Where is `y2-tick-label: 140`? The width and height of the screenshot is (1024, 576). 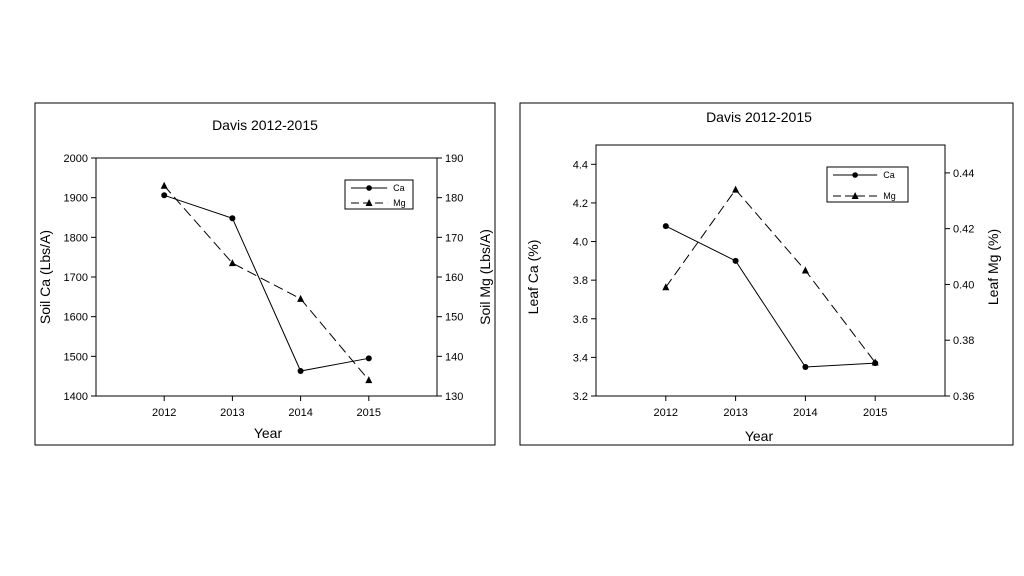
y2-tick-label: 140 is located at coordinates (454, 357).